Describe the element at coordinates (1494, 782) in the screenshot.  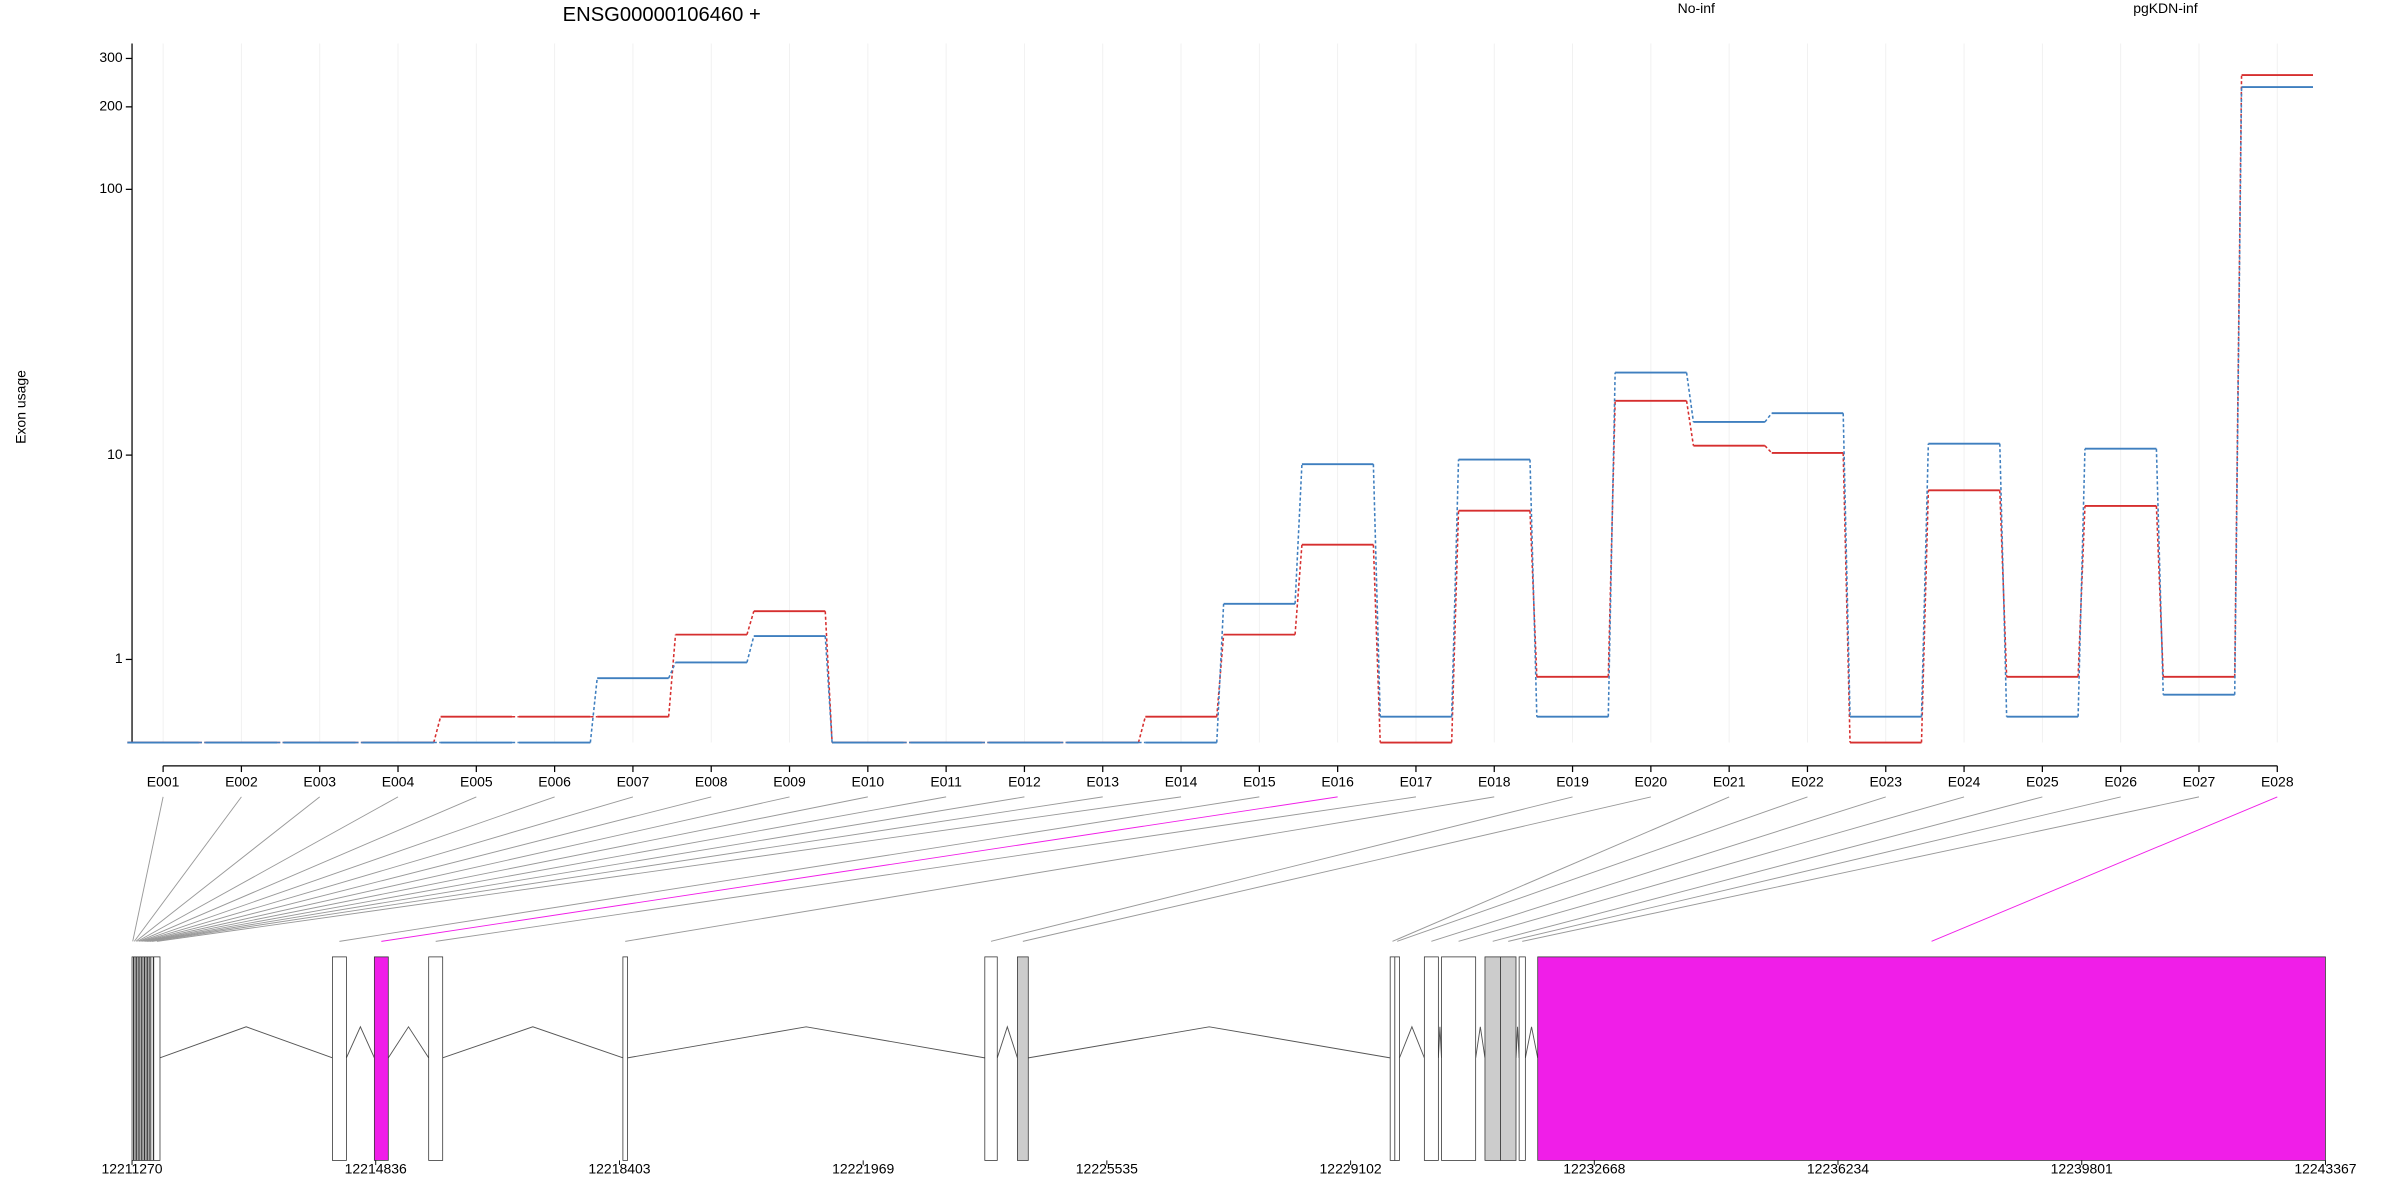
I see `x-tick-label: E018` at that location.